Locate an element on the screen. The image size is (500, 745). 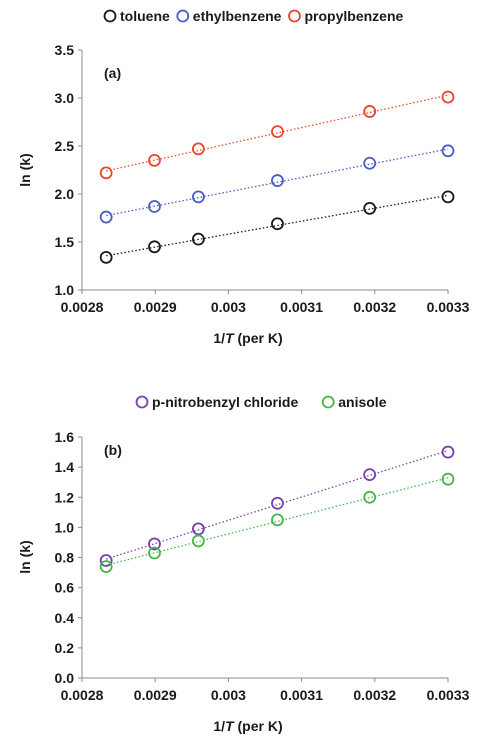
y-tick-label: 2.0 is located at coordinates (65, 194).